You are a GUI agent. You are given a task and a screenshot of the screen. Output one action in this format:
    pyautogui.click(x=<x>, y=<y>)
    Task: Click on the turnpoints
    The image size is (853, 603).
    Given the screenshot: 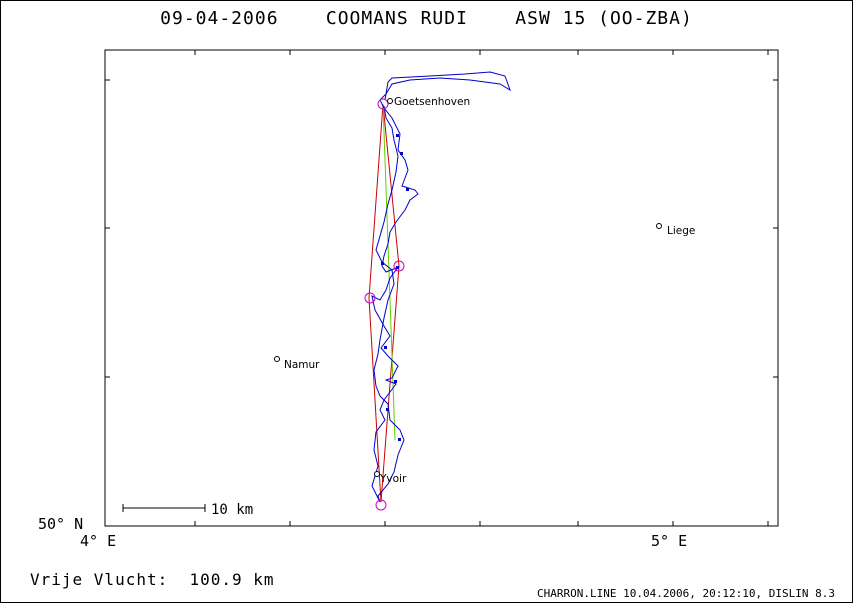 What is the action you would take?
    pyautogui.click(x=384, y=304)
    